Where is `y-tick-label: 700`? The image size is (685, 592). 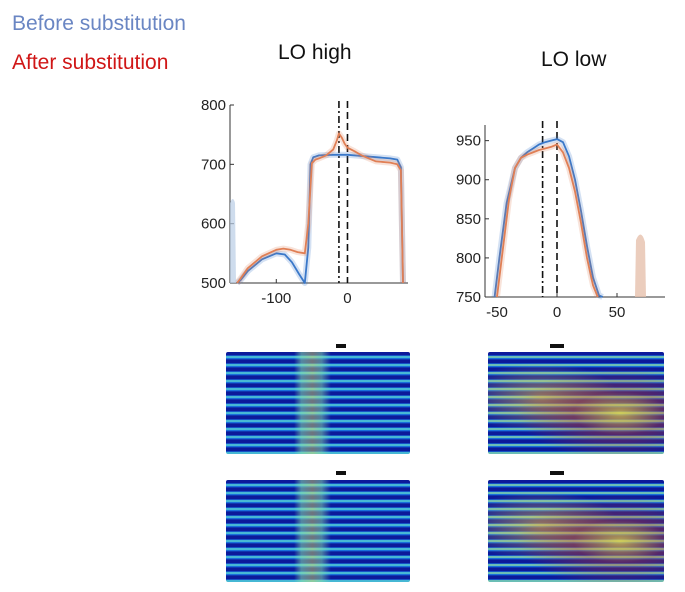
y-tick-label: 700 is located at coordinates (213, 164).